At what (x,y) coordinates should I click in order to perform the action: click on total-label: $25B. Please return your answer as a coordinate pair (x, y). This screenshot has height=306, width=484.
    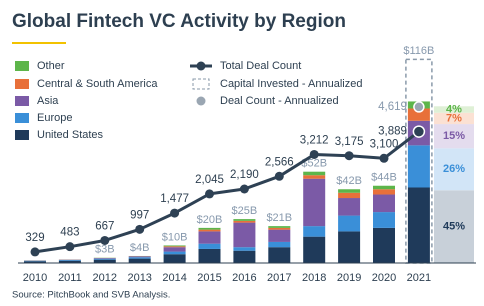
    Looking at the image, I should click on (245, 211).